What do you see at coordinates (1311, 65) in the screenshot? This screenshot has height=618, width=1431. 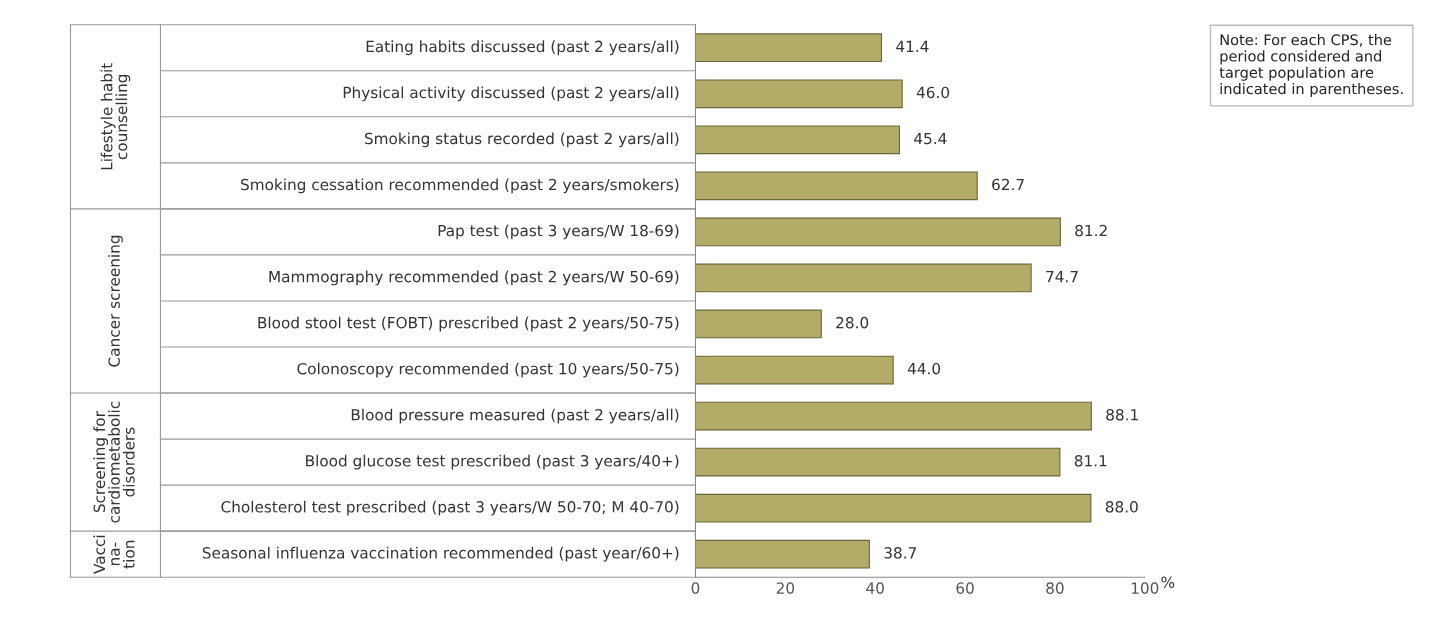 I see `text: Note: For each CPS, the period considered and target population are indicated in parentheses.` at bounding box center [1311, 65].